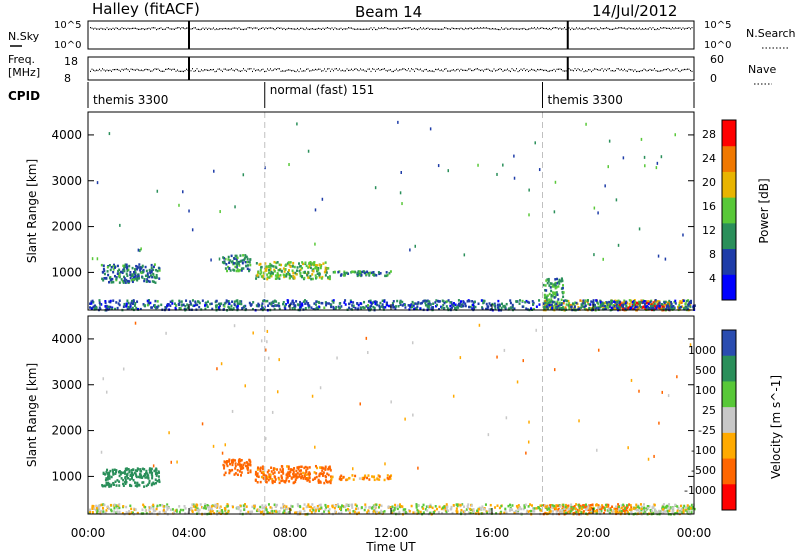 This screenshot has width=800, height=554. I want to click on freq-series, so click(391, 68).